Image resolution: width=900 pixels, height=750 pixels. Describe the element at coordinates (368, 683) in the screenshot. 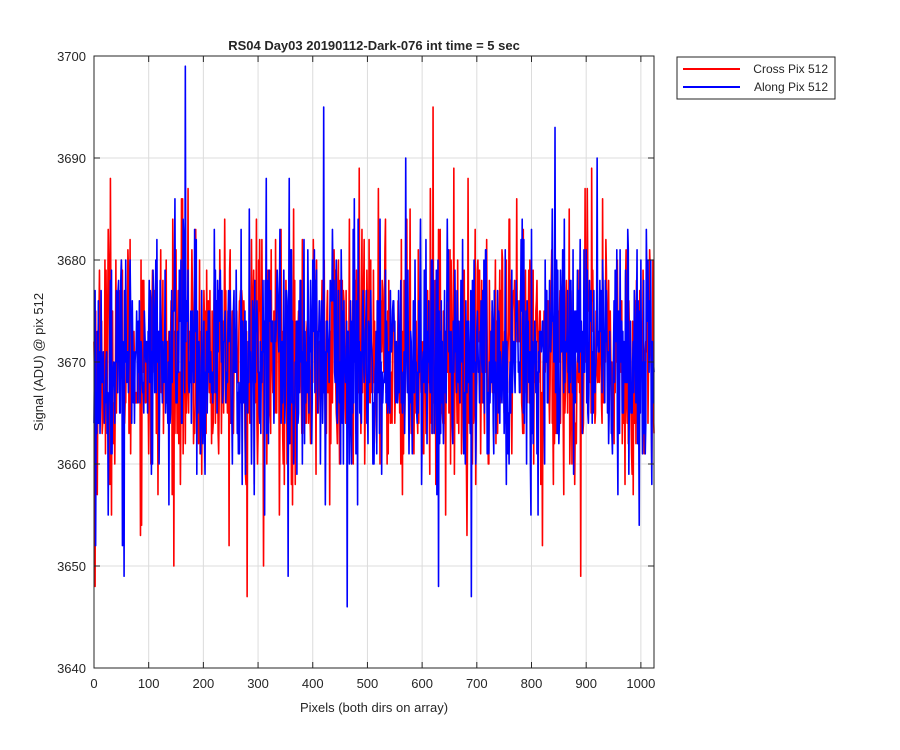

I see `x-tick-label: 500` at that location.